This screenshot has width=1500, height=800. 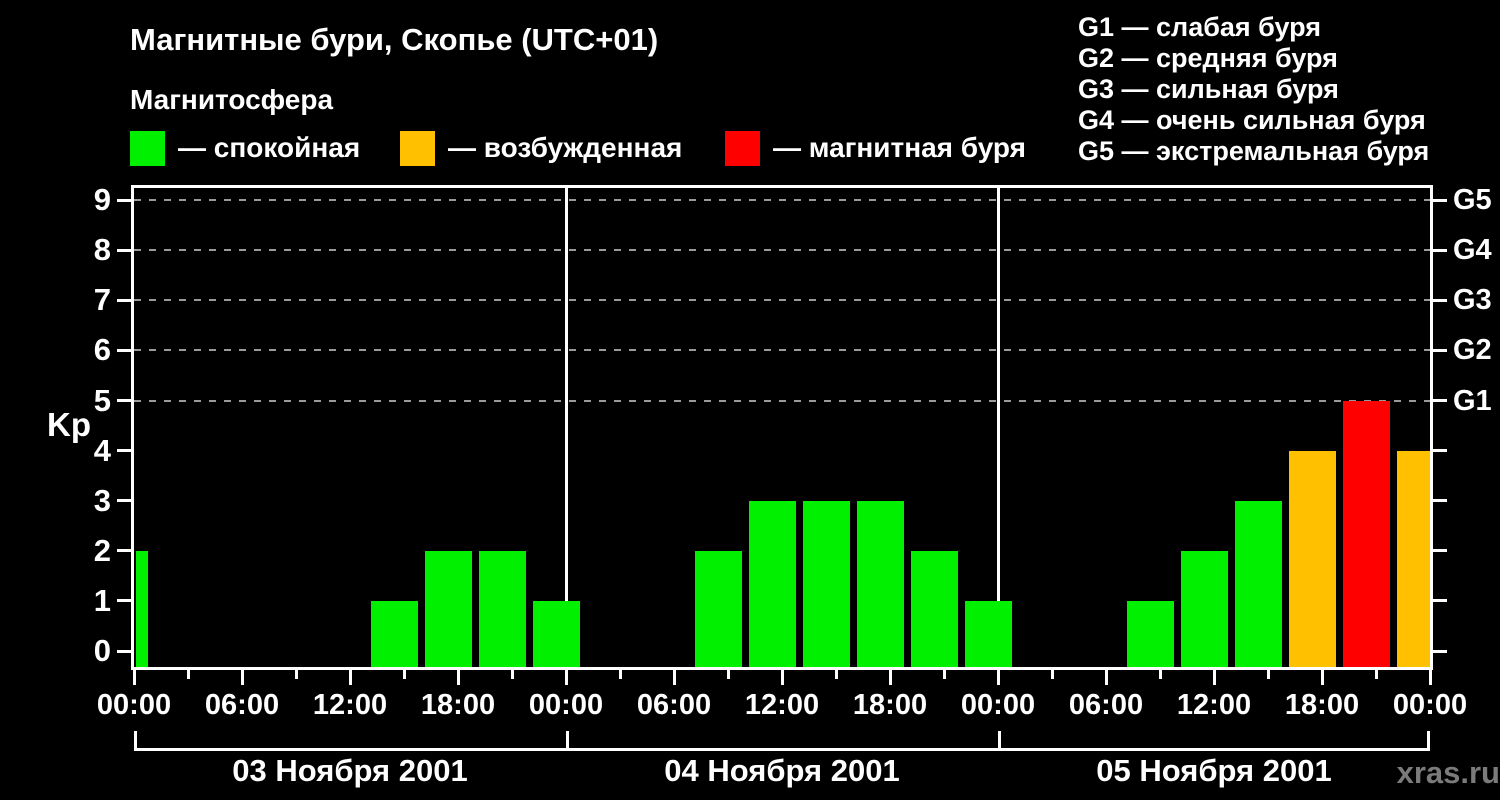 What do you see at coordinates (1208, 58) in the screenshot?
I see `g-legend-line: G2 — средняя буря` at bounding box center [1208, 58].